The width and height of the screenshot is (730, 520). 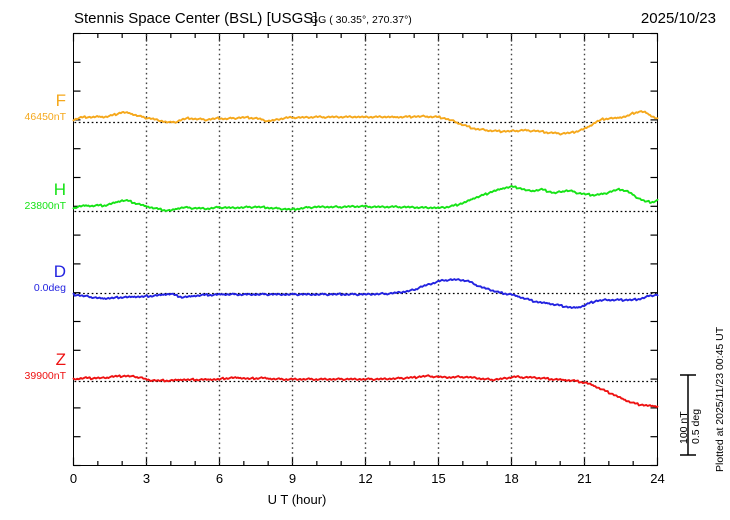 What do you see at coordinates (365, 499) in the screenshot?
I see `x-axis-label-wrap: U T (hour)` at bounding box center [365, 499].